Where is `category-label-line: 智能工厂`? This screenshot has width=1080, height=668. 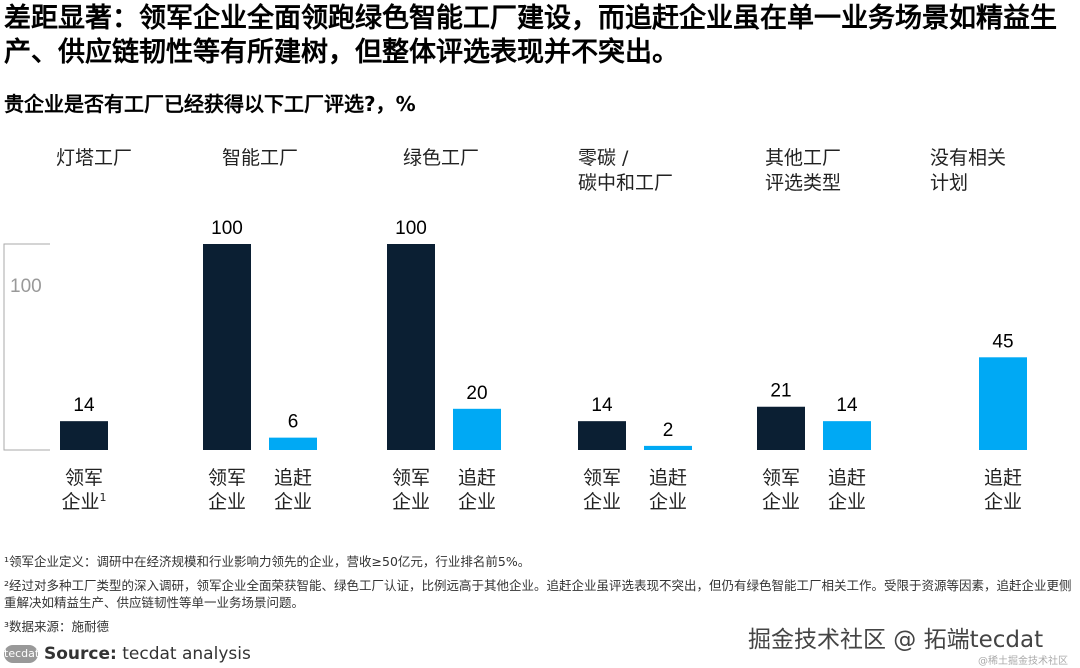 category-label-line: 智能工厂 is located at coordinates (260, 158).